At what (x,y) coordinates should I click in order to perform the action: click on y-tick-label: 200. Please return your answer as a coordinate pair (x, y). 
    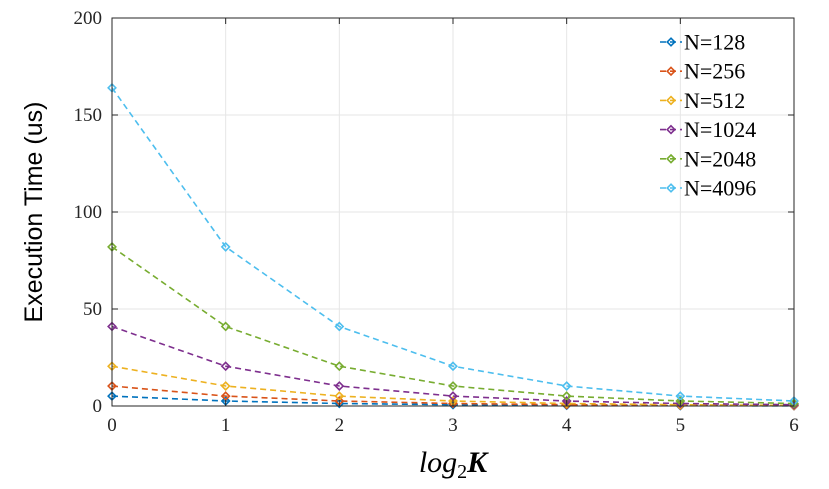
    Looking at the image, I should click on (88, 18).